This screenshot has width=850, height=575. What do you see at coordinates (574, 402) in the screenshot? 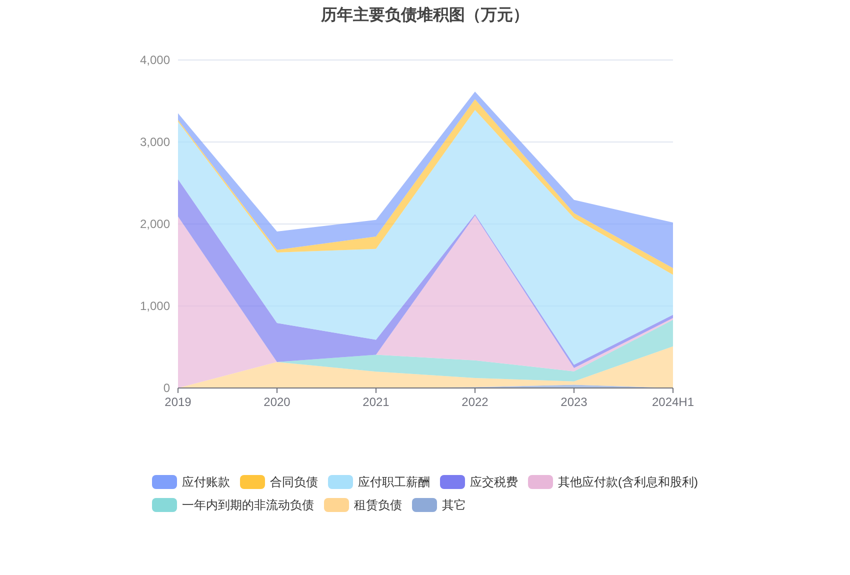
I see `x-tick-label: 2023` at bounding box center [574, 402].